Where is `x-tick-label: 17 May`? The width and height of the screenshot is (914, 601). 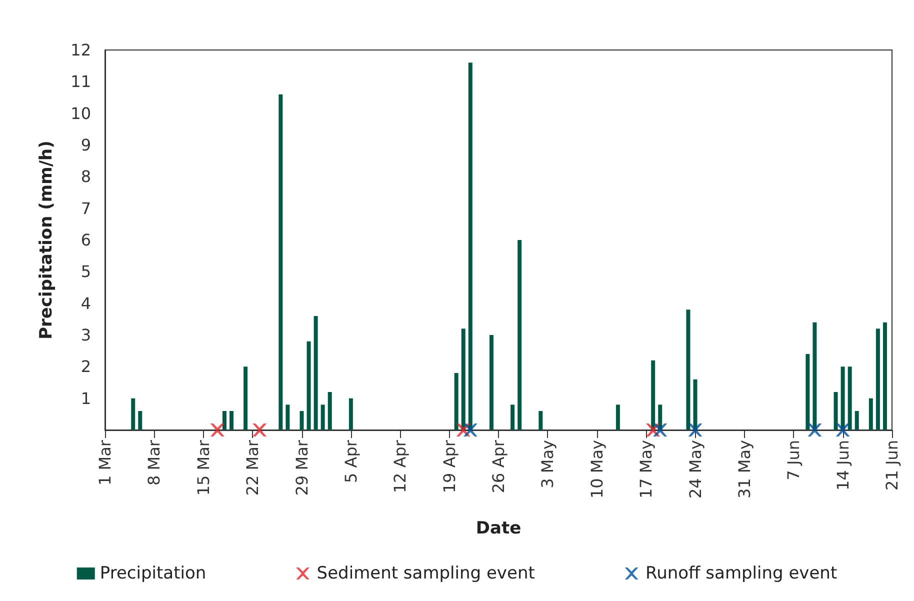 x-tick-label: 17 May is located at coordinates (646, 469).